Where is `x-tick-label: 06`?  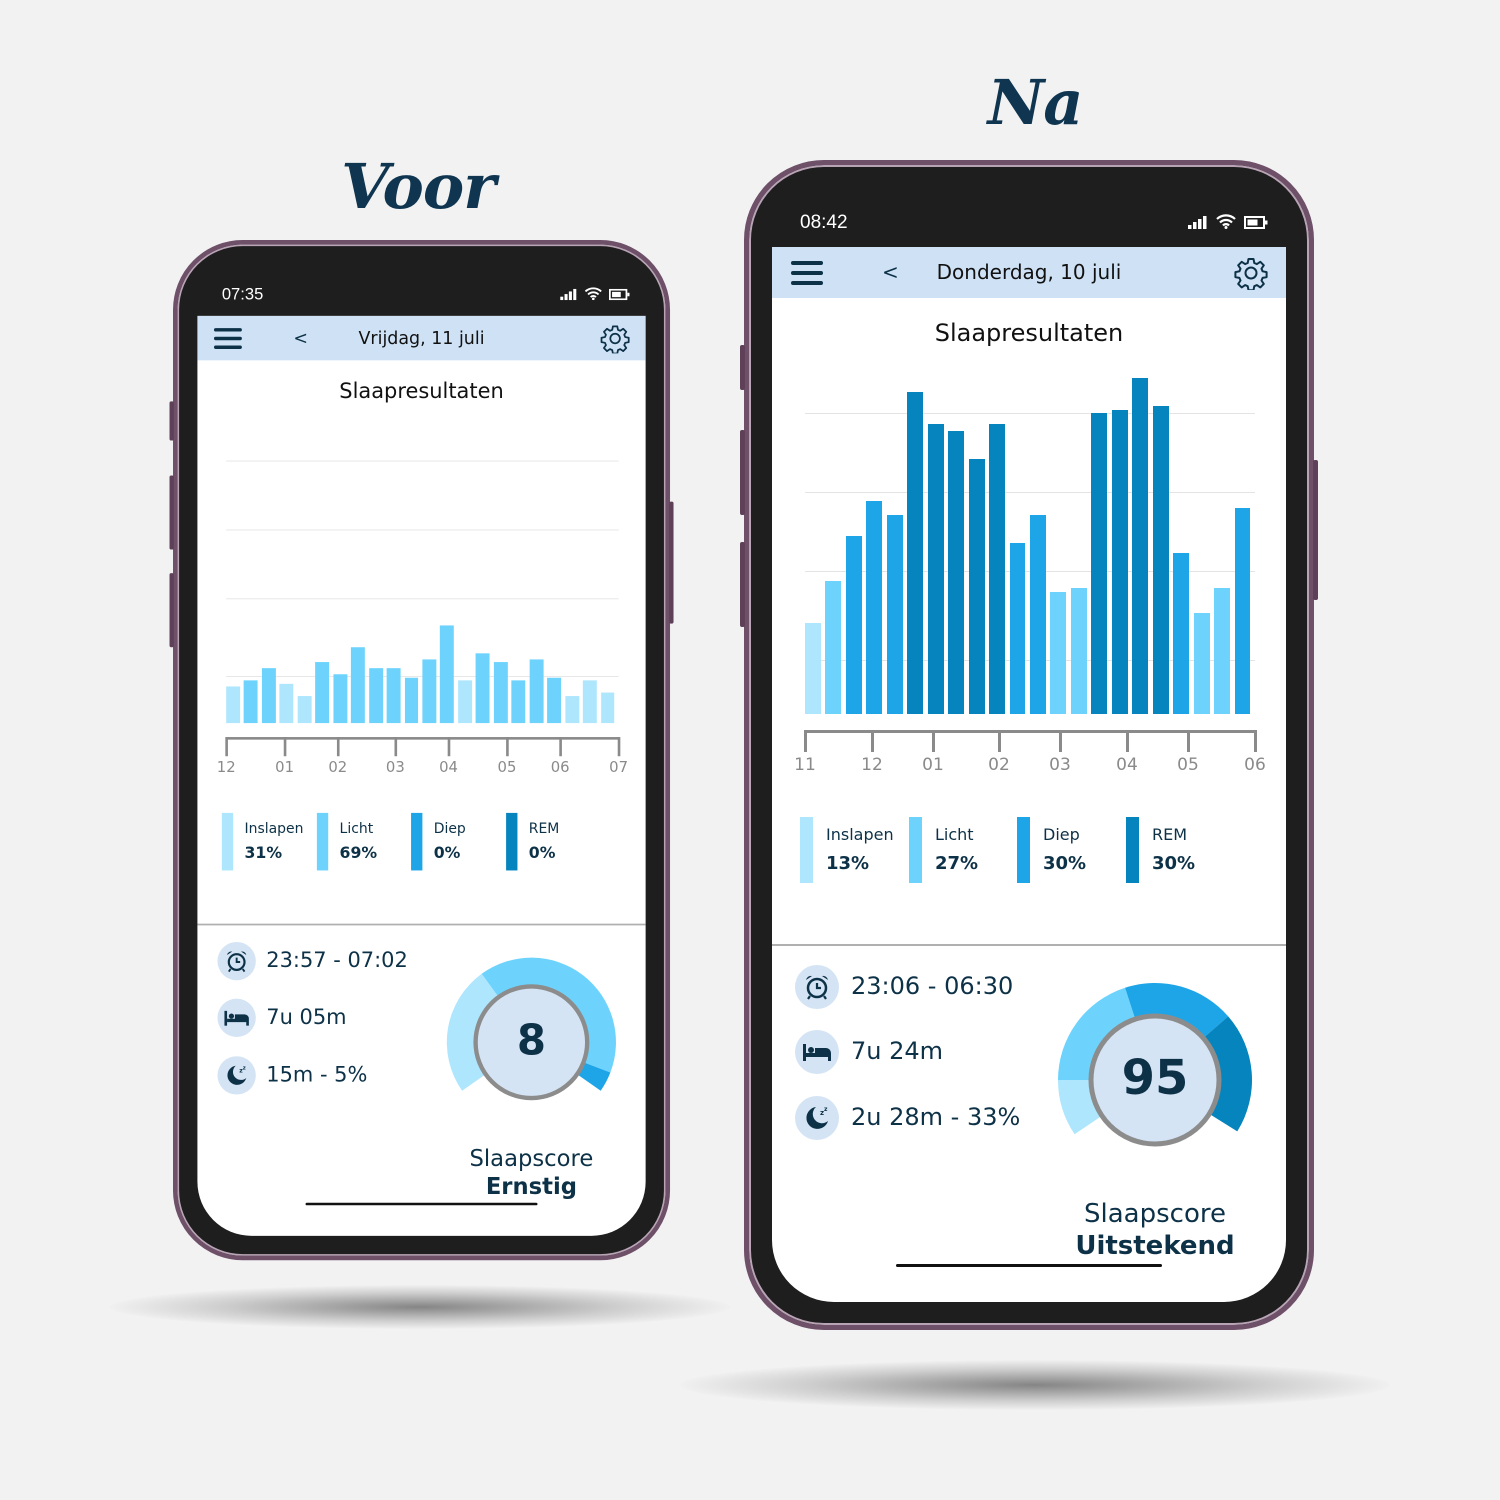 x-tick-label: 06 is located at coordinates (1255, 765).